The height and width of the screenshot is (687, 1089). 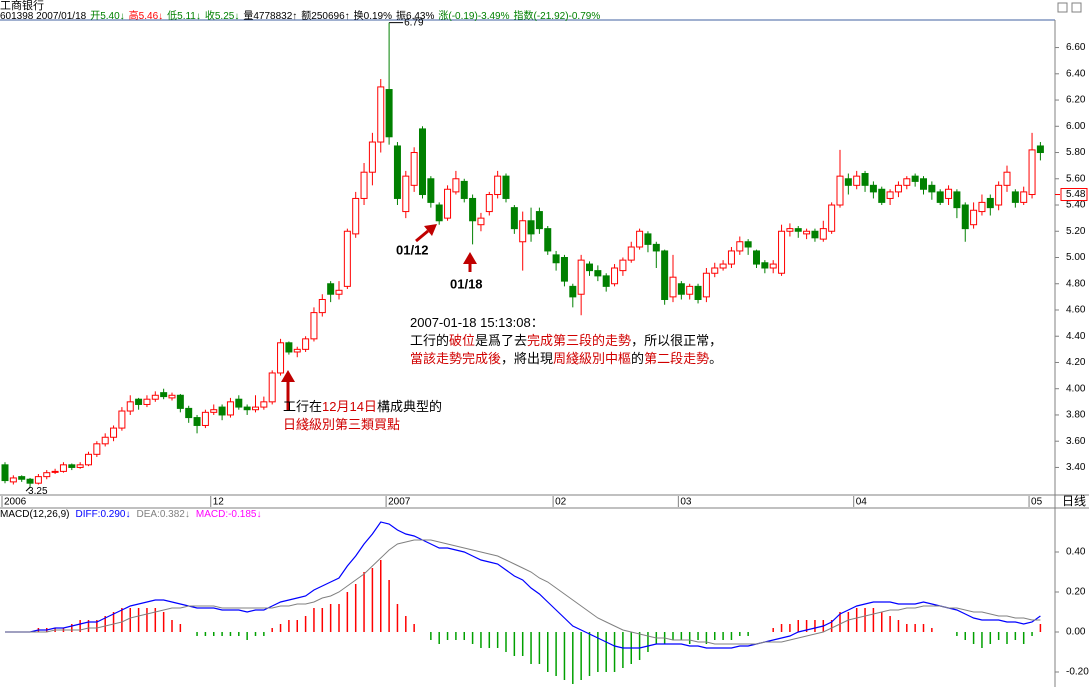 I want to click on arrow-head, so click(x=430, y=230).